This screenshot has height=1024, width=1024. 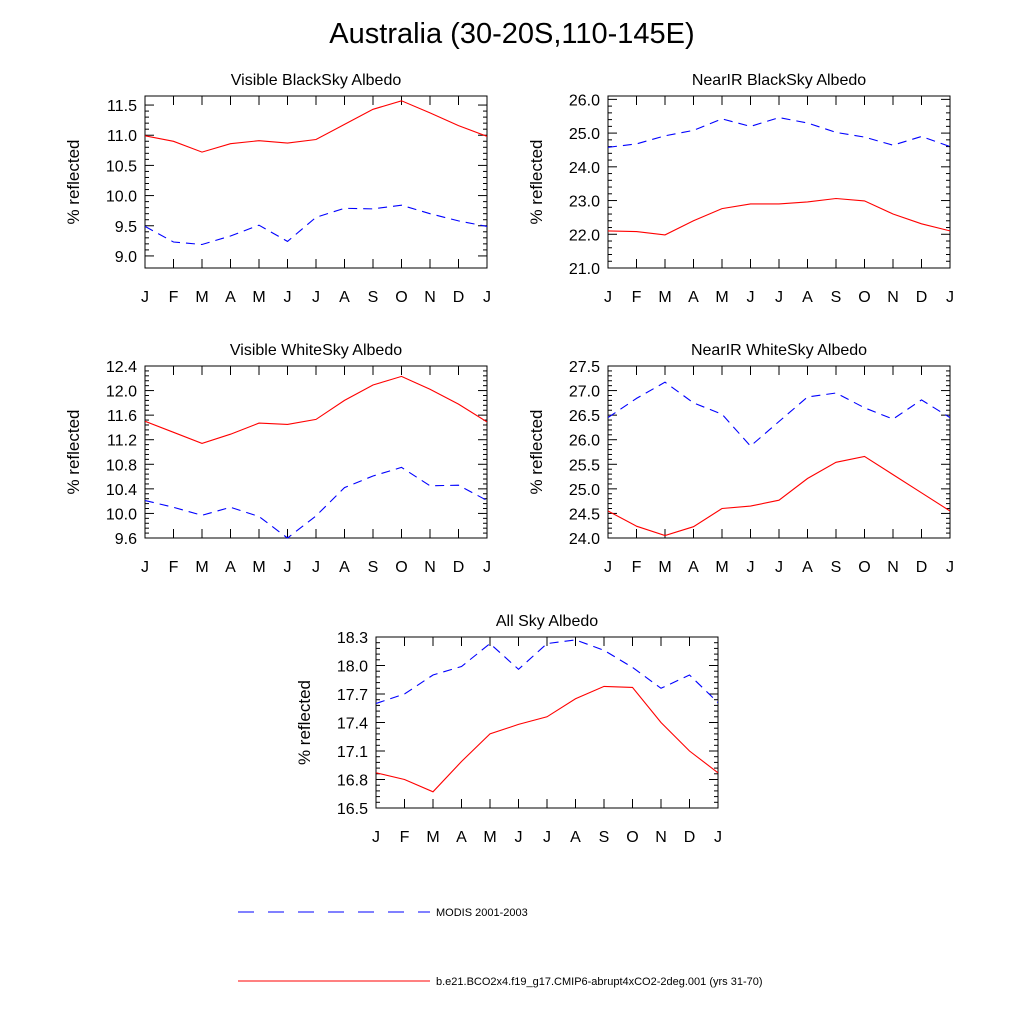 What do you see at coordinates (482, 913) in the screenshot?
I see `legend-label-obs: MODIS 2001-2003` at bounding box center [482, 913].